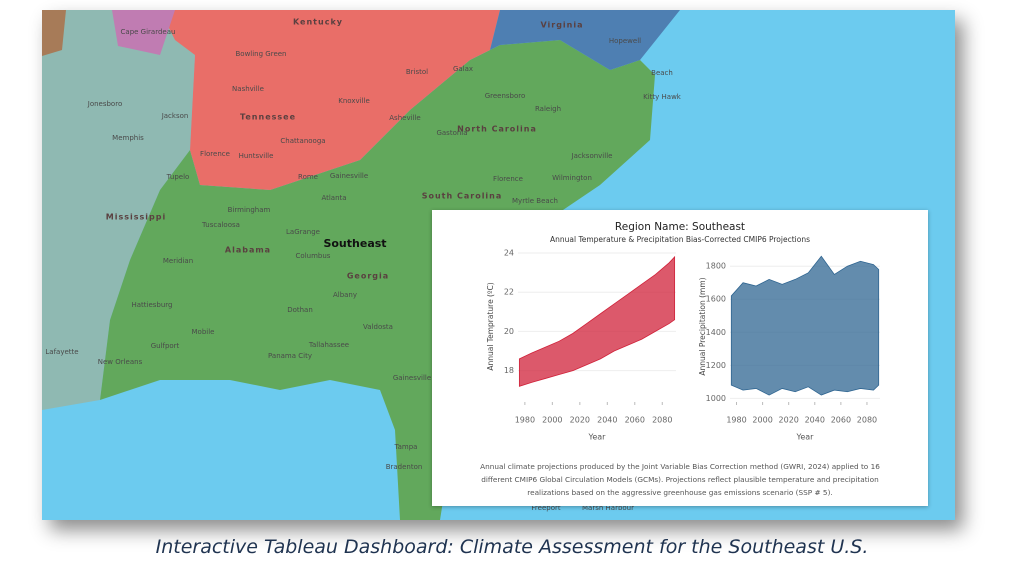 The width and height of the screenshot is (1024, 576). Describe the element at coordinates (313, 256) in the screenshot. I see `place-label: Columbus` at that location.